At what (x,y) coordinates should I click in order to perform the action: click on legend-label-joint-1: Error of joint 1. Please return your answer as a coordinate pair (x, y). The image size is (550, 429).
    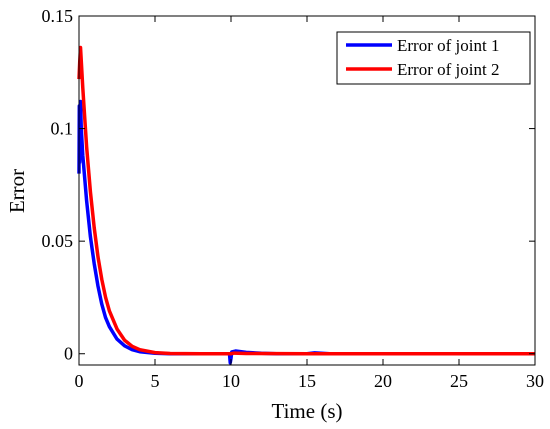
    Looking at the image, I should click on (448, 45).